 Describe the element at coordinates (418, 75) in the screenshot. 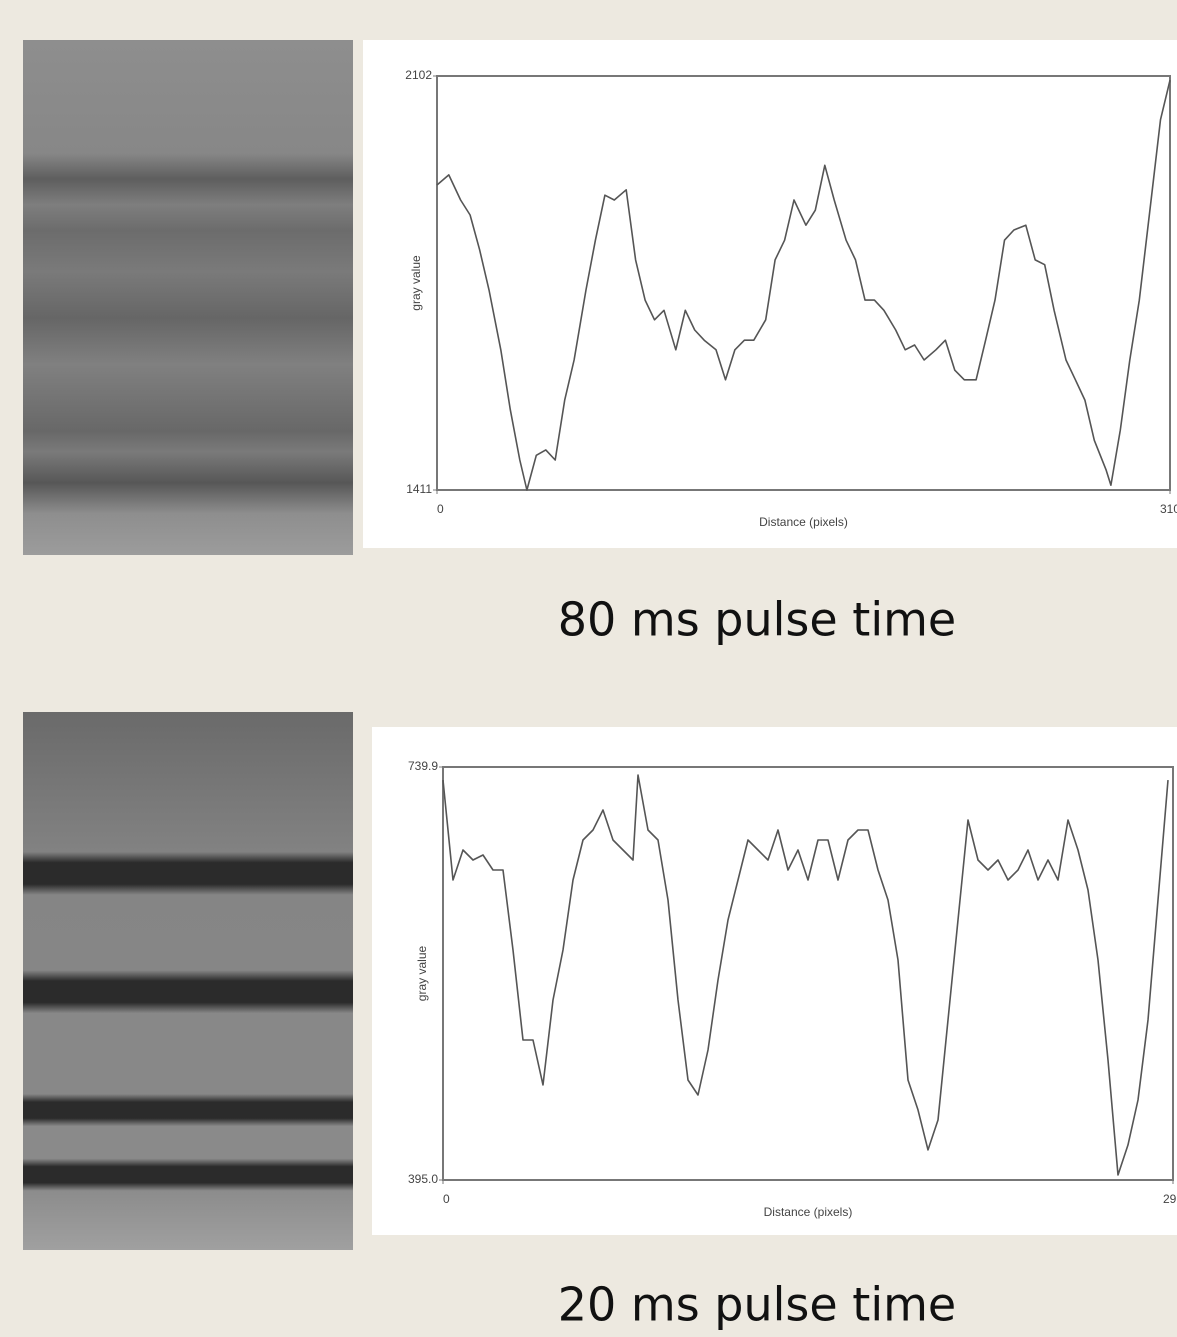

I see `y-tick-label: 2102` at that location.